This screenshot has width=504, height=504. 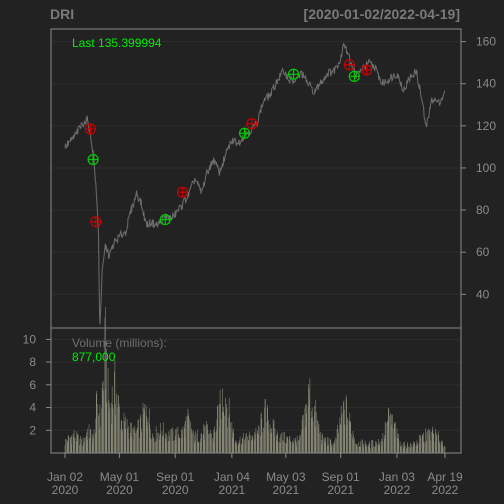 I want to click on volume-axis: 2 4 6 8 10, so click(x=37, y=384).